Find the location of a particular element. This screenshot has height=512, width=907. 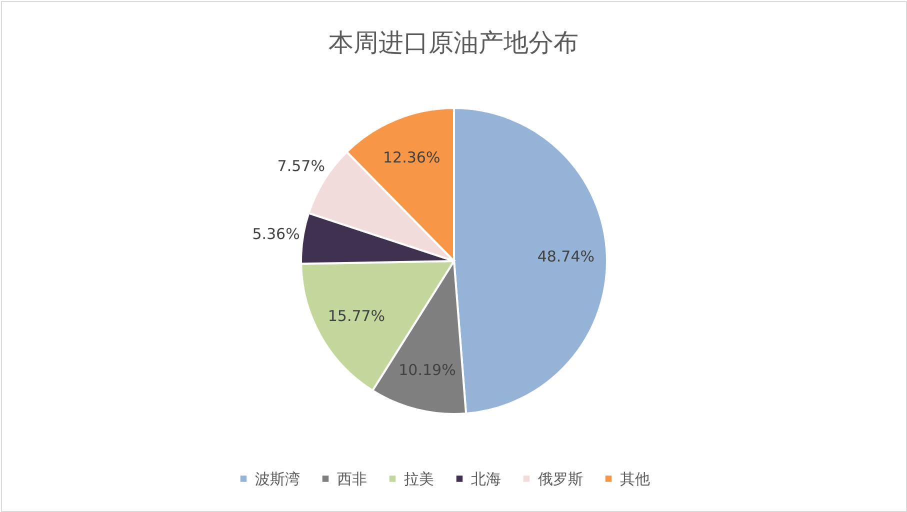

legend-label: 西非 is located at coordinates (352, 479).